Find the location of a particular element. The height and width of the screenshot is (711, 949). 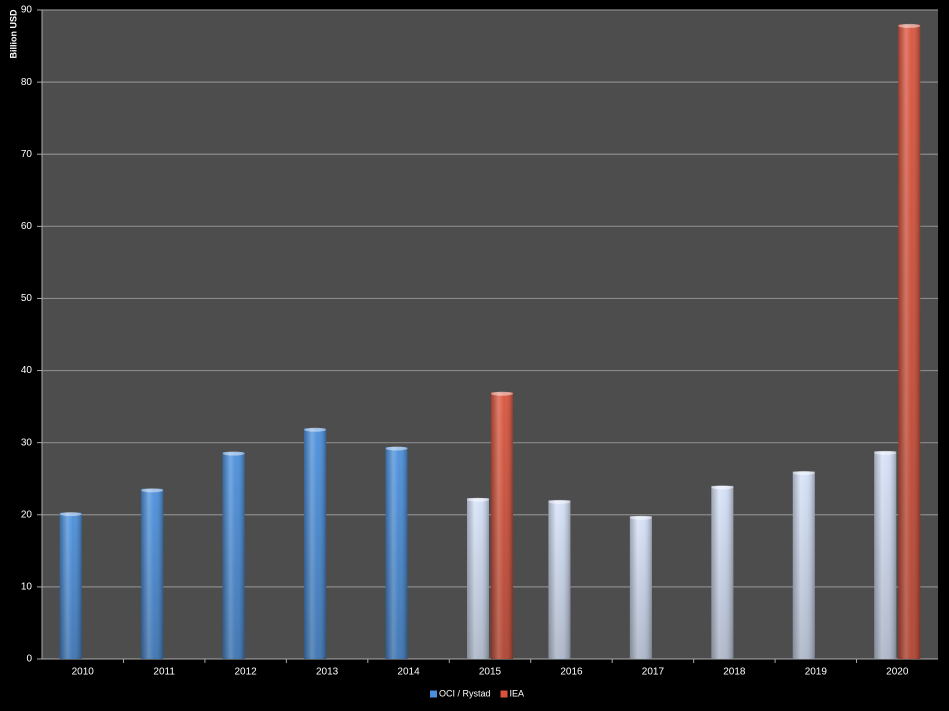

y-tick-label: 70 is located at coordinates (27, 154).